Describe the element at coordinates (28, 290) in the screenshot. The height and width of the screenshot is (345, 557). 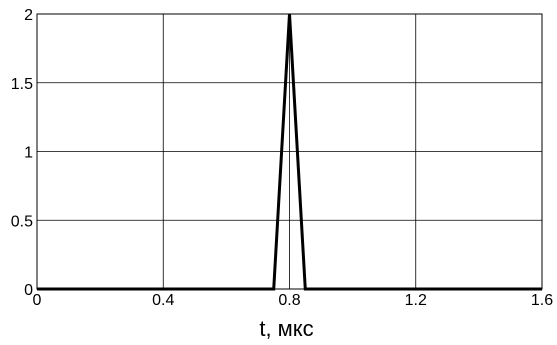
I see `y-tick-label: 0` at that location.